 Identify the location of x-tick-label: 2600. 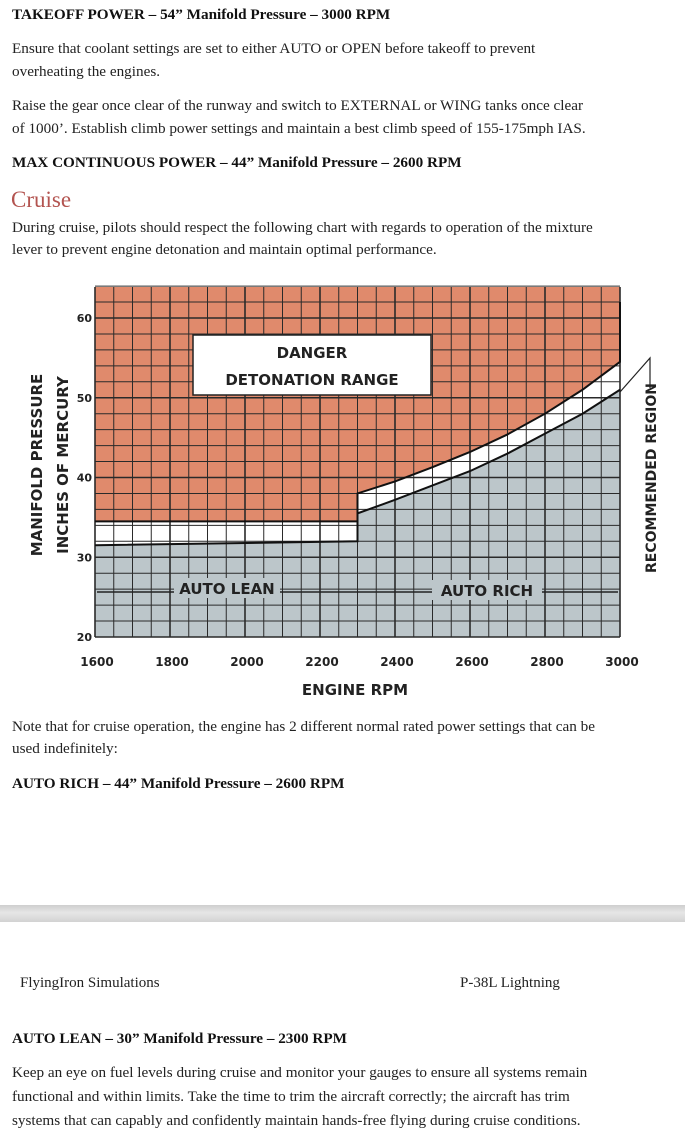
(471, 662).